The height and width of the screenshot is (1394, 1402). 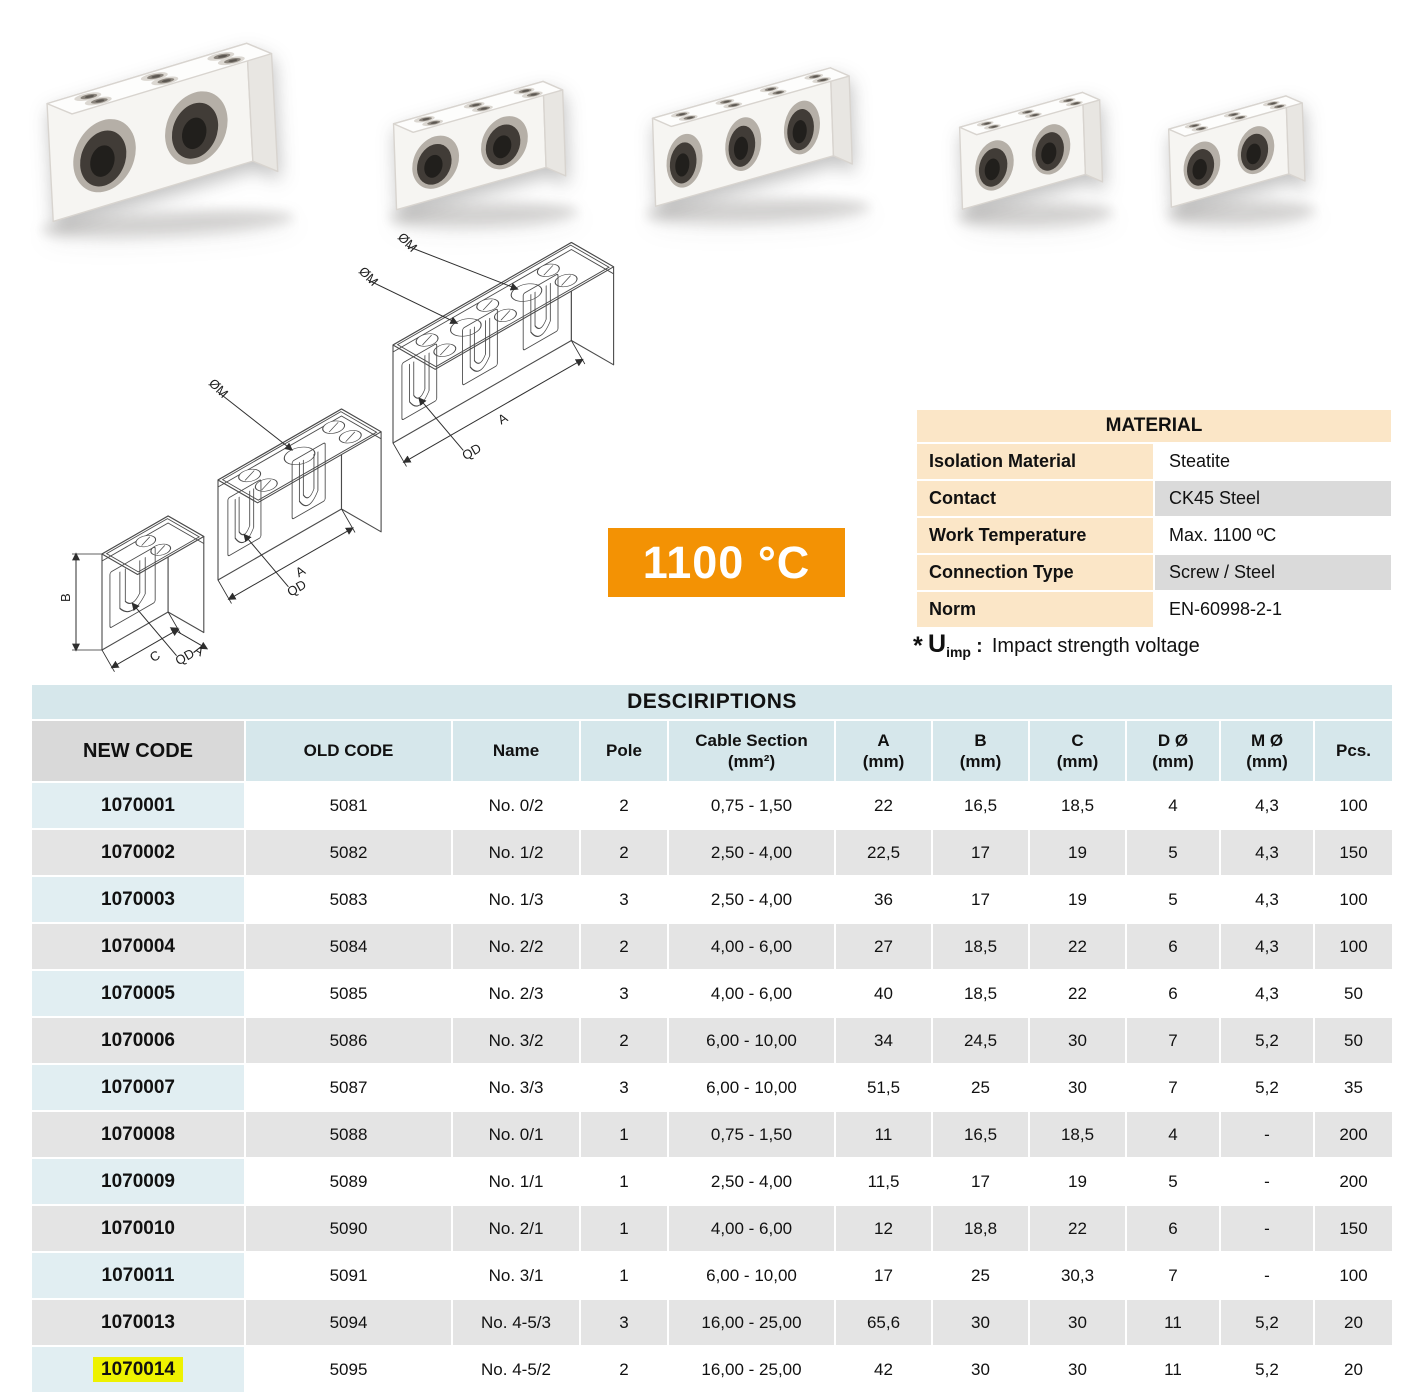 What do you see at coordinates (138, 1087) in the screenshot?
I see `cell-new-code: 1070007` at bounding box center [138, 1087].